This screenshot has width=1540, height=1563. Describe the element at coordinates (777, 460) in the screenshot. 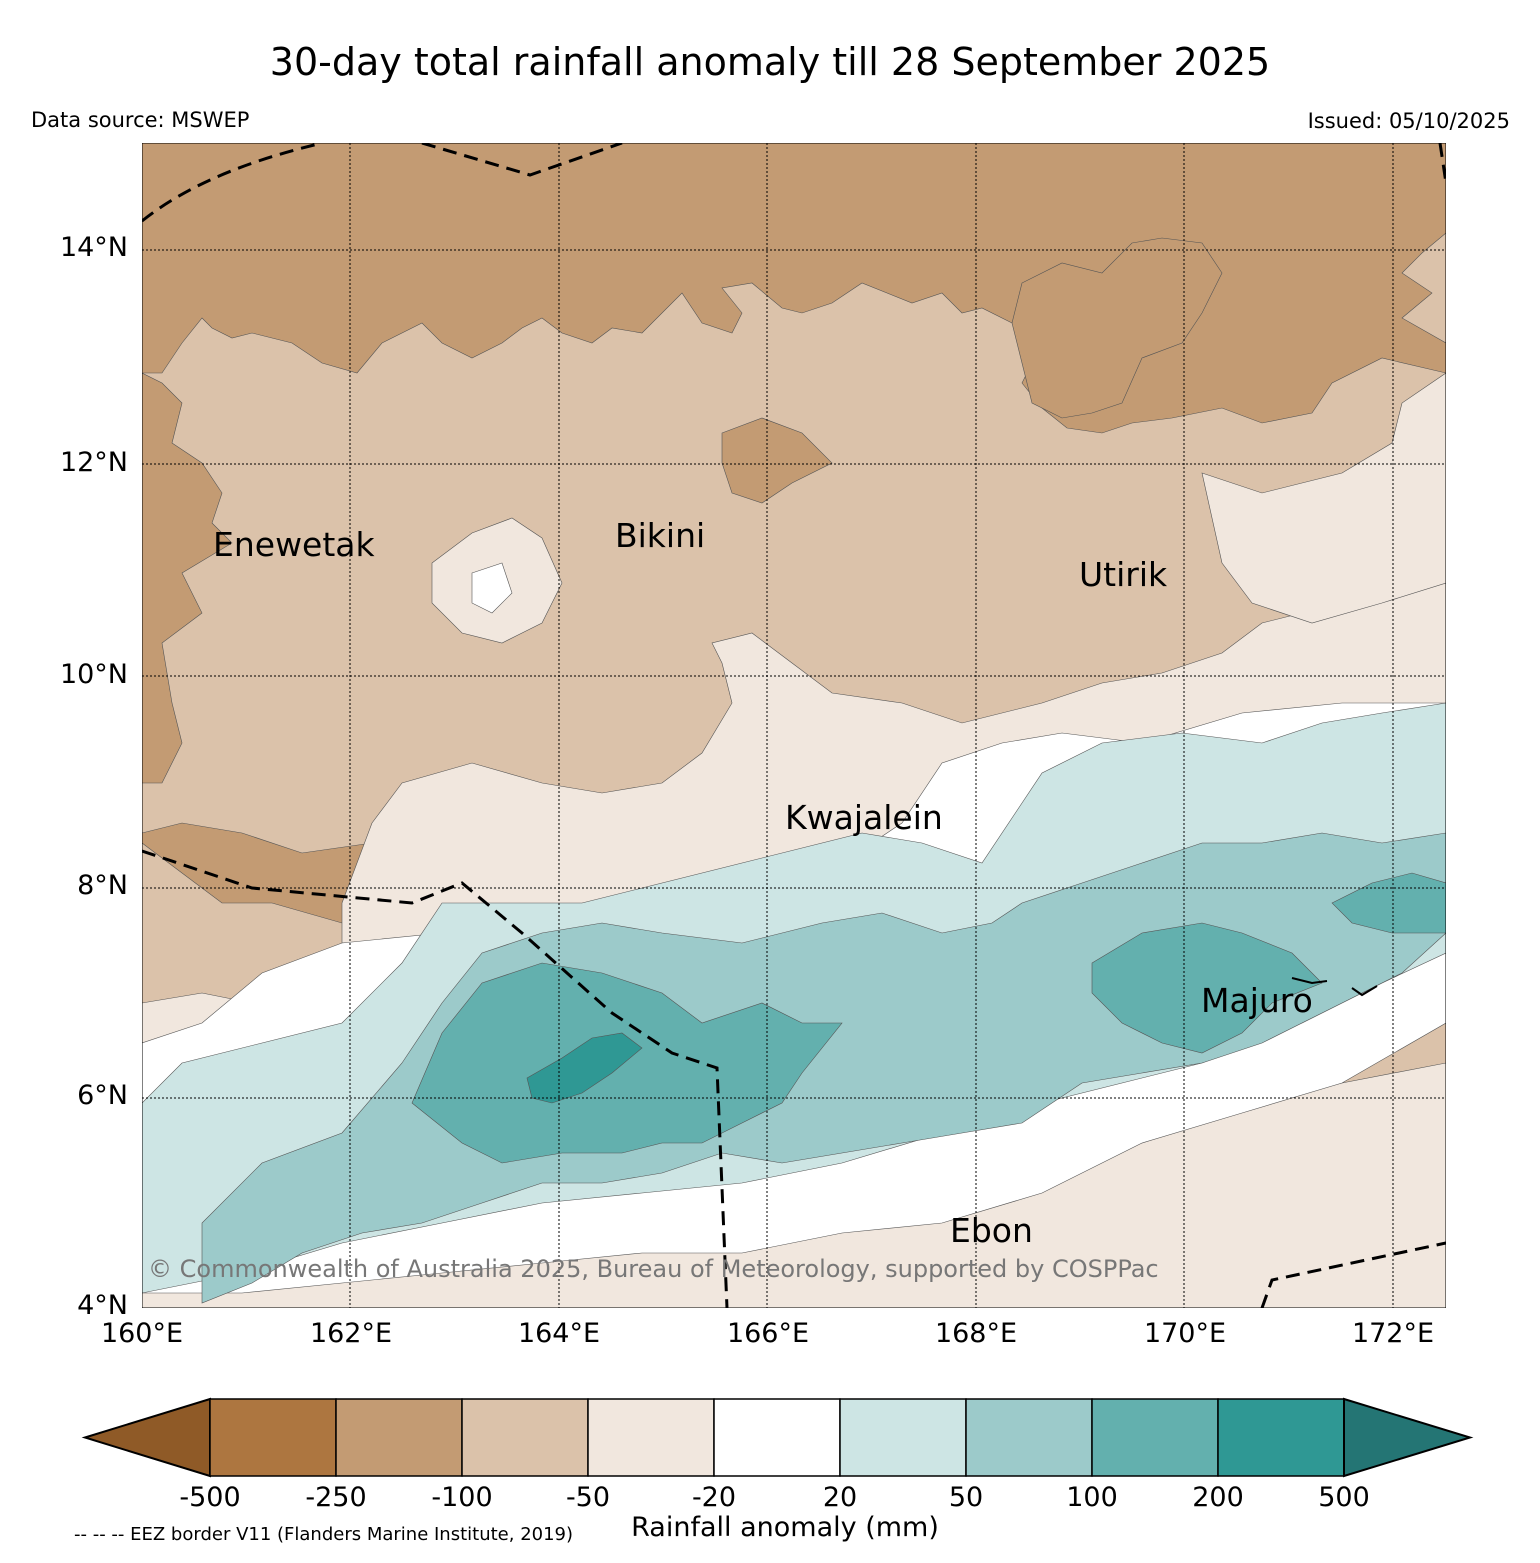

I see `zone-dry-bikini` at that location.